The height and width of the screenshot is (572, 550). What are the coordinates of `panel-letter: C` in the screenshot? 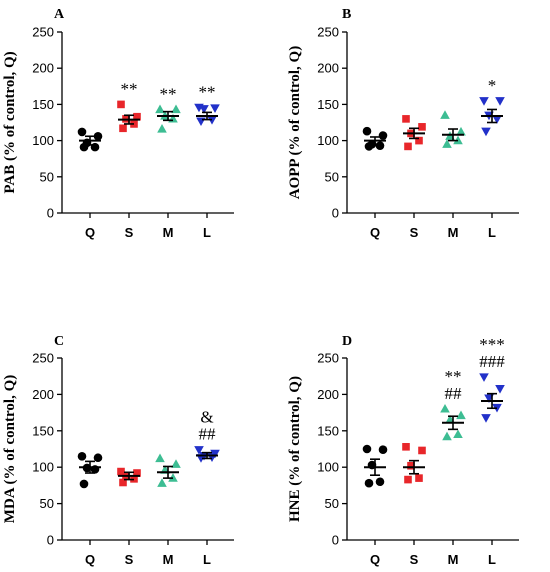 It's located at (59, 341).